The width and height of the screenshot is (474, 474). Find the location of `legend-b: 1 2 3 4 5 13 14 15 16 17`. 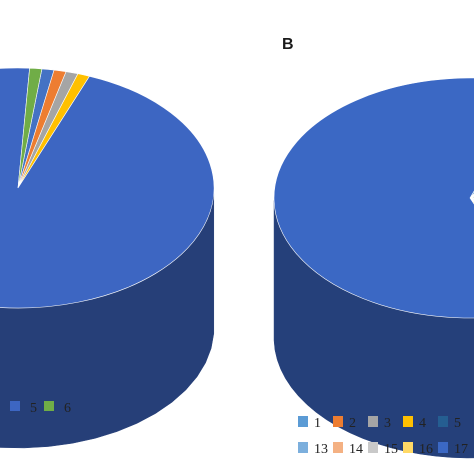

legend-b: 1 2 3 4 5 13 14 15 16 17 is located at coordinates (383, 436).